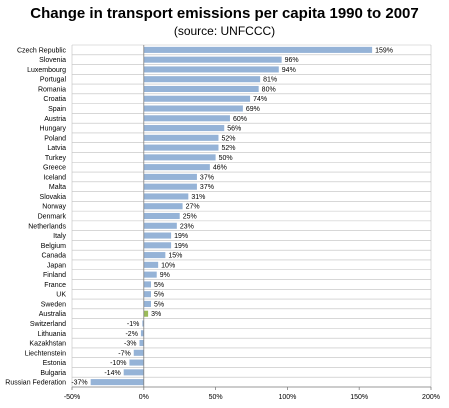 This screenshot has width=449, height=408. I want to click on category-label: Sweden, so click(53, 304).